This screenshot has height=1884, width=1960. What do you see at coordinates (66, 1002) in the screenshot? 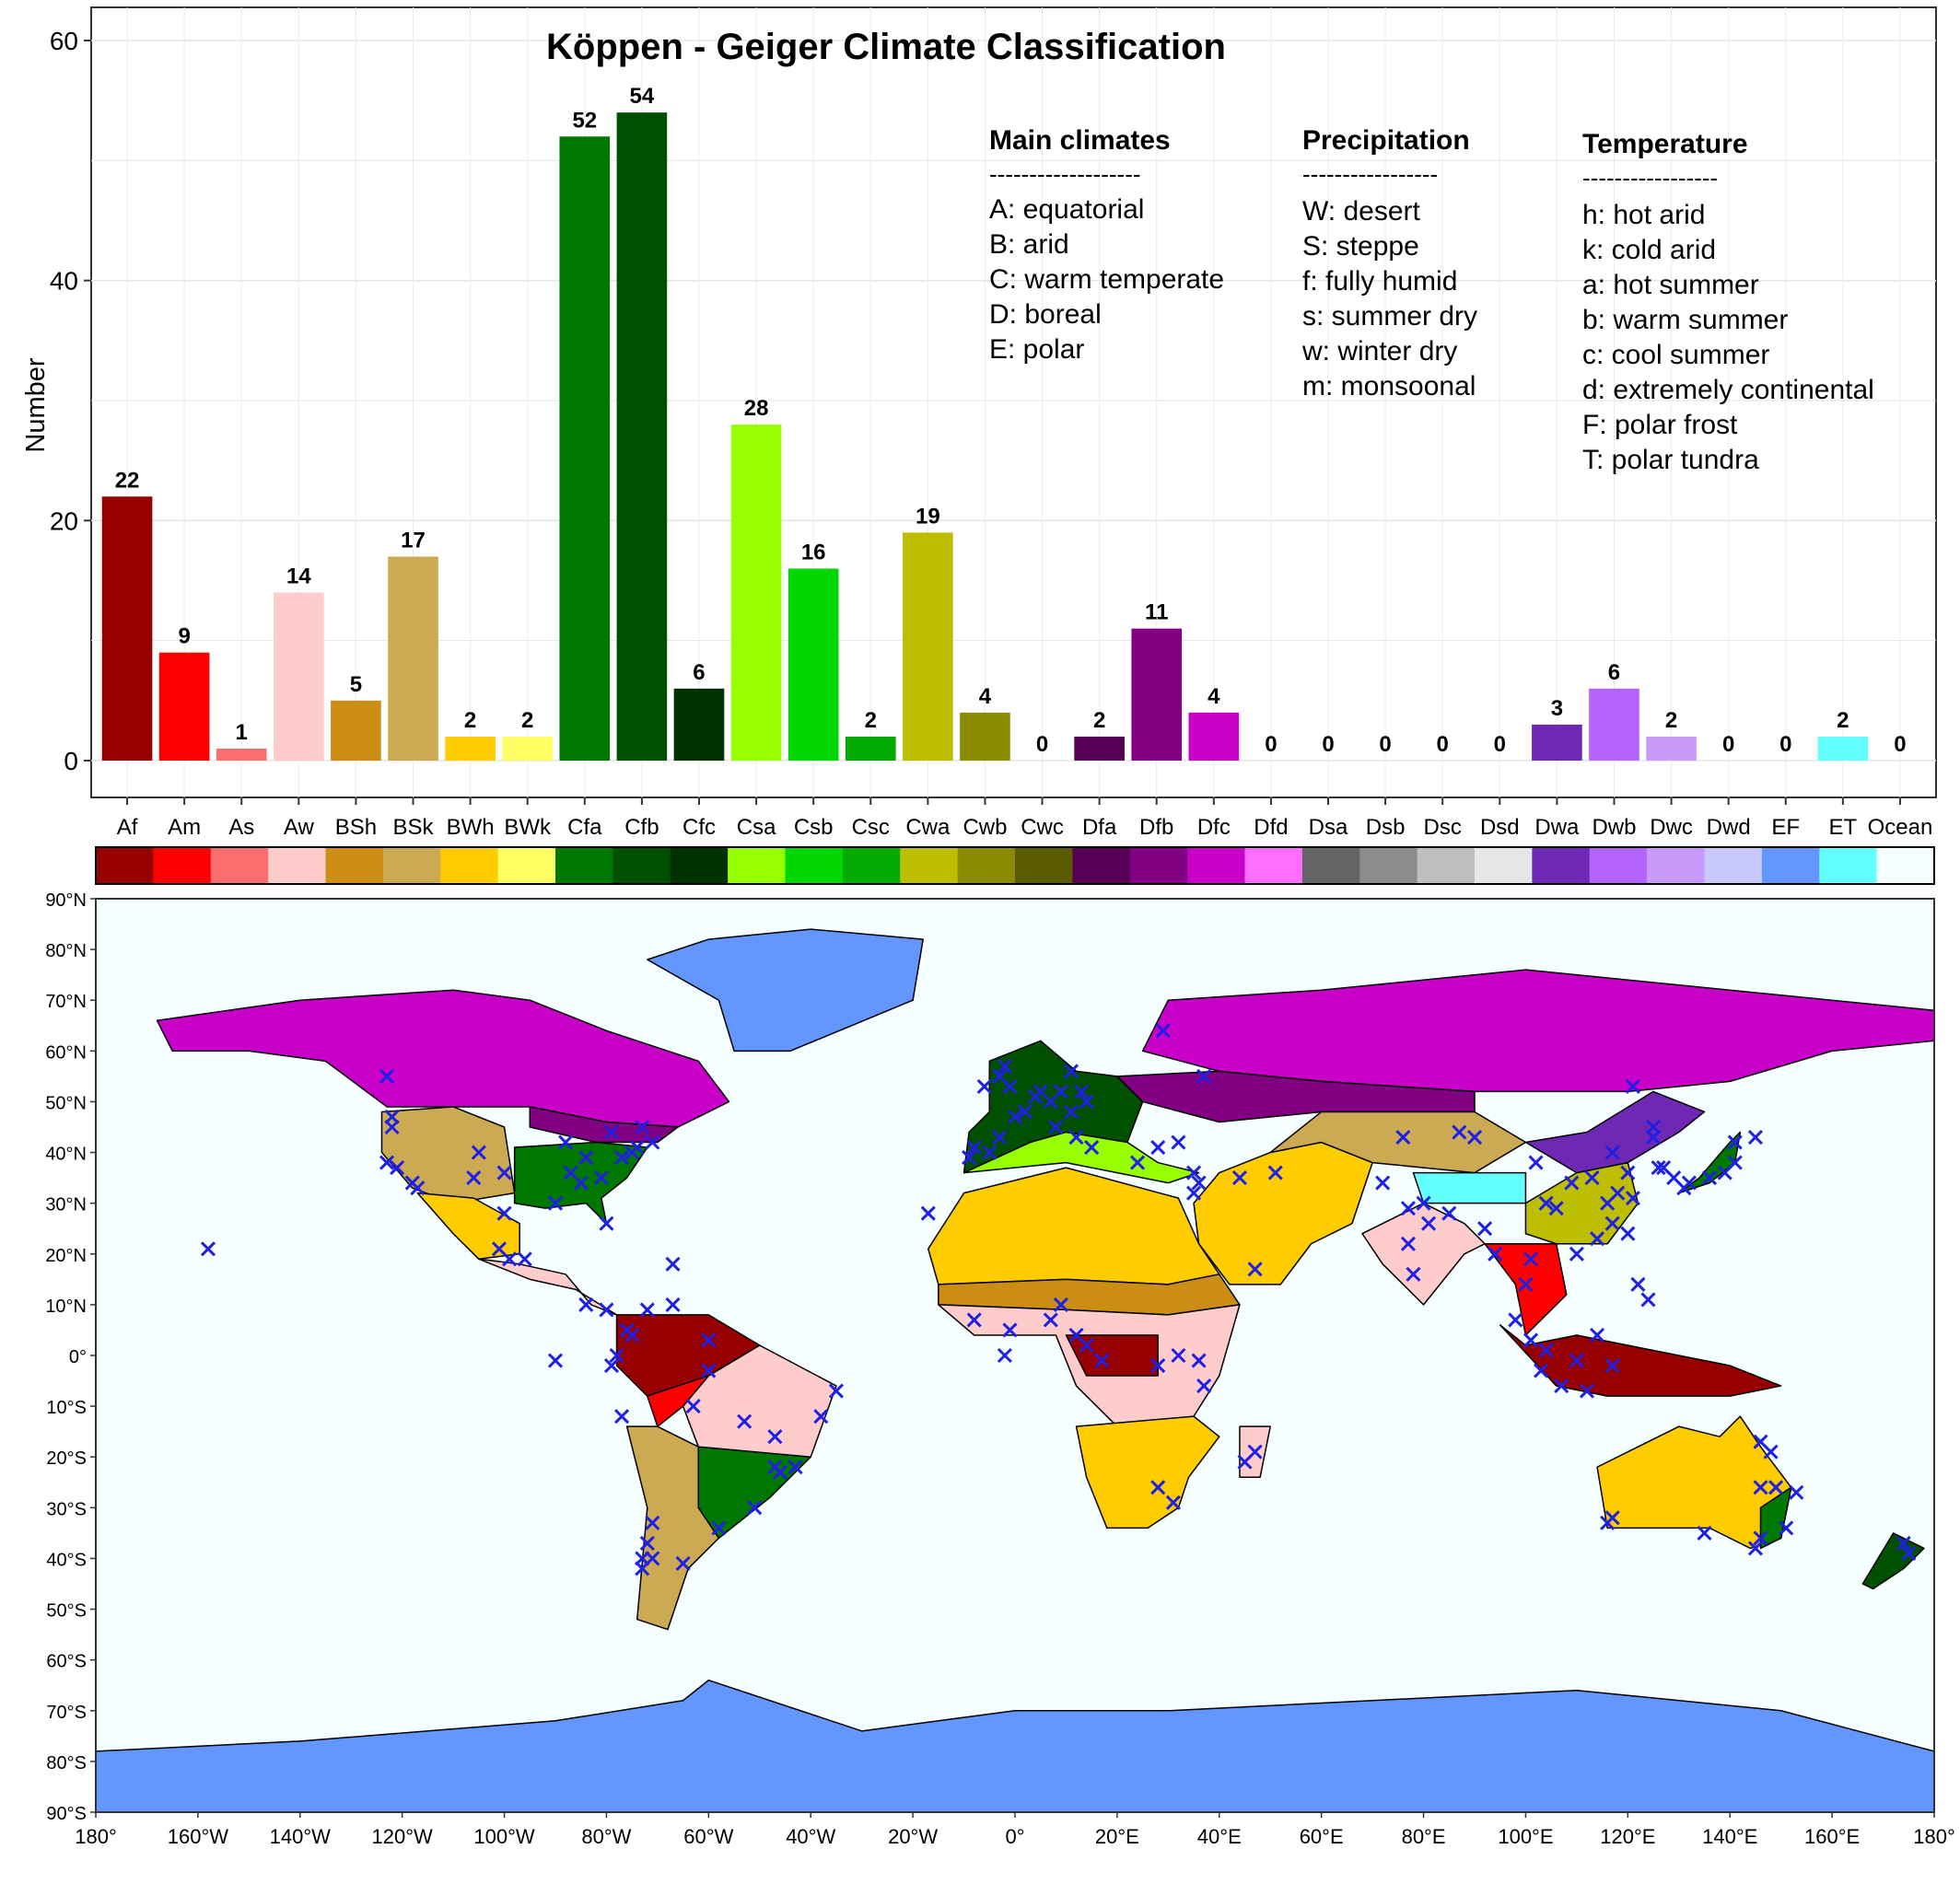
I see `latitude-tick-label: 70°N` at bounding box center [66, 1002].